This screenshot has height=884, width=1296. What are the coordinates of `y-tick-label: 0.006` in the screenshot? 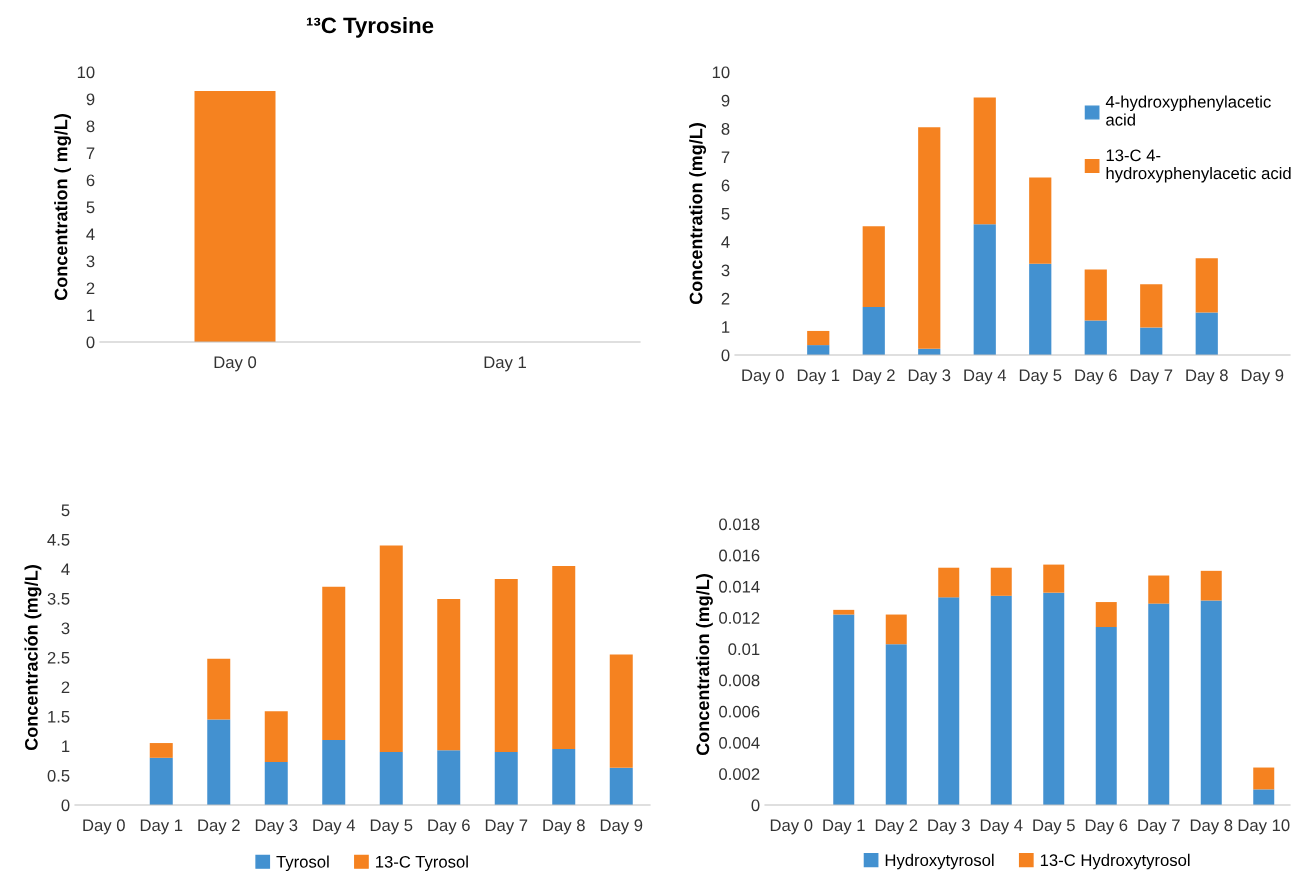 It's located at (739, 711).